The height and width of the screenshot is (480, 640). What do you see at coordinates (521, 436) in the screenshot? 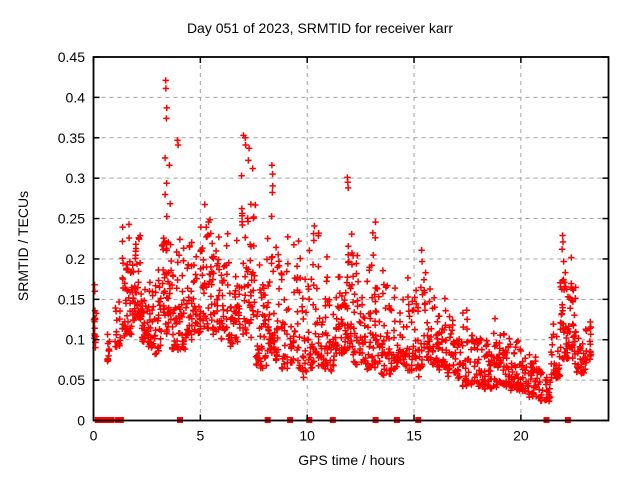
I see `x-tick-label: 20` at bounding box center [521, 436].